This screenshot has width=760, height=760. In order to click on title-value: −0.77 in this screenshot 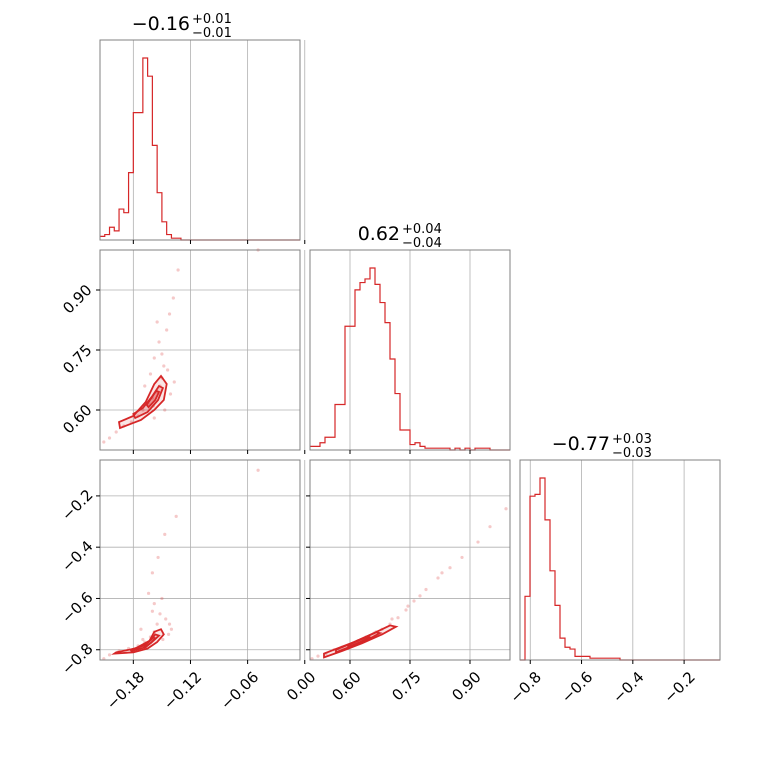, I will do `click(581, 444)`.